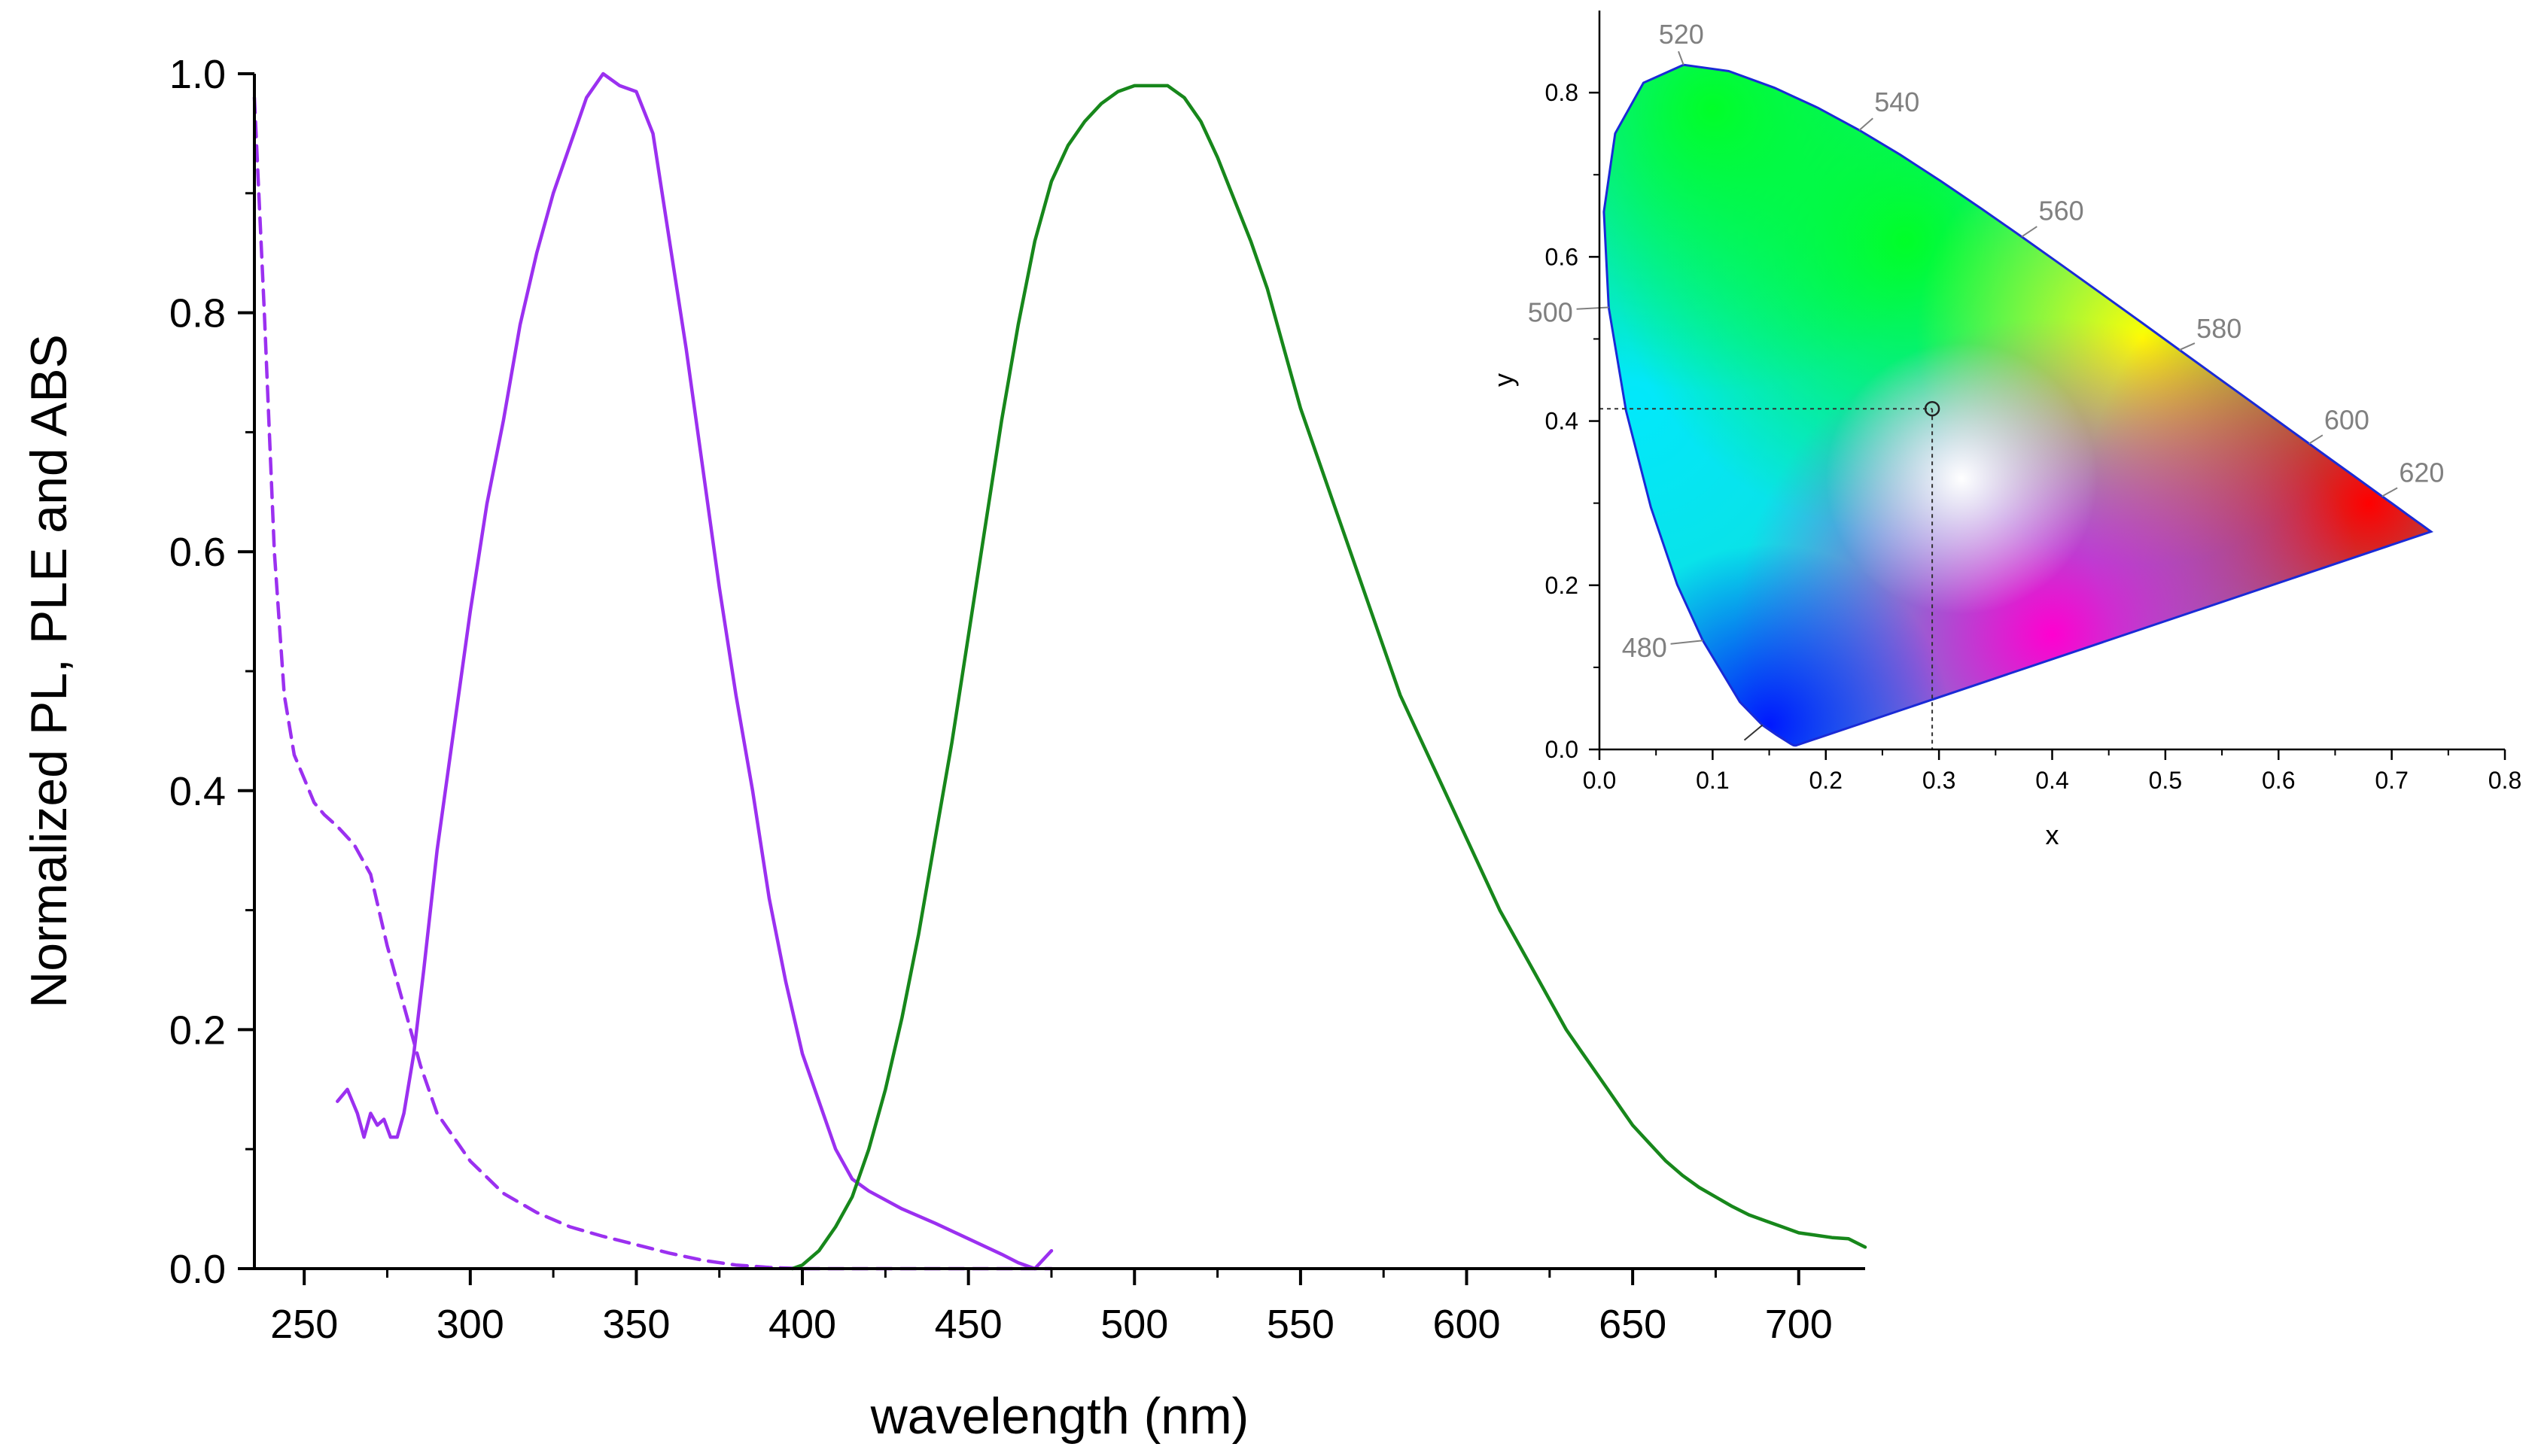 This screenshot has width=2532, height=1456. I want to click on x-tick-label: 500, so click(1134, 1324).